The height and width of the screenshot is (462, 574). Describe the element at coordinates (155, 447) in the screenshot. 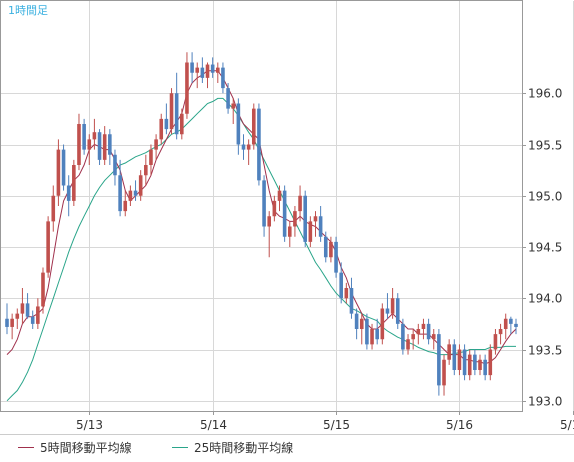

I see `legend: 5時間移動平均線 25時間移動平均線` at that location.